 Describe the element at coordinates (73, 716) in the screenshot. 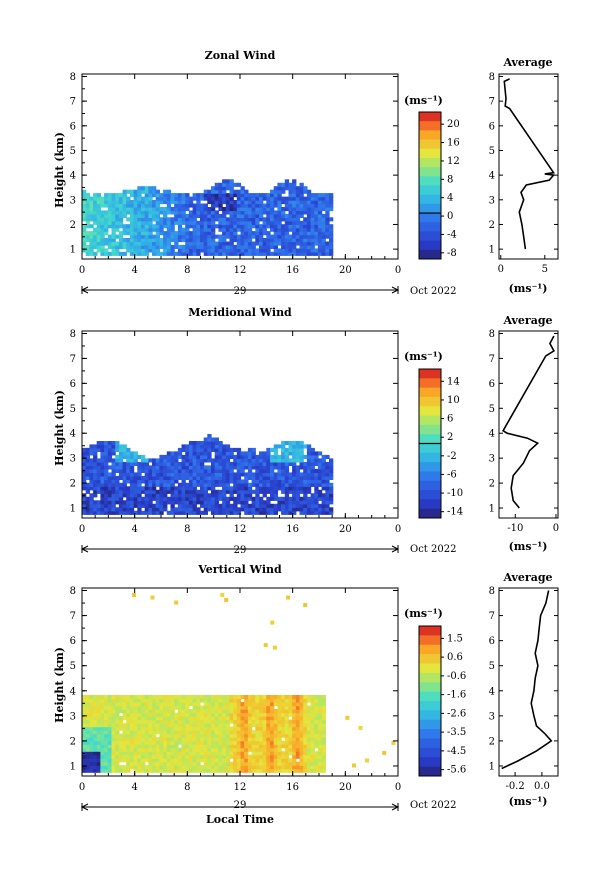

I see `y-tick-label: 3` at that location.